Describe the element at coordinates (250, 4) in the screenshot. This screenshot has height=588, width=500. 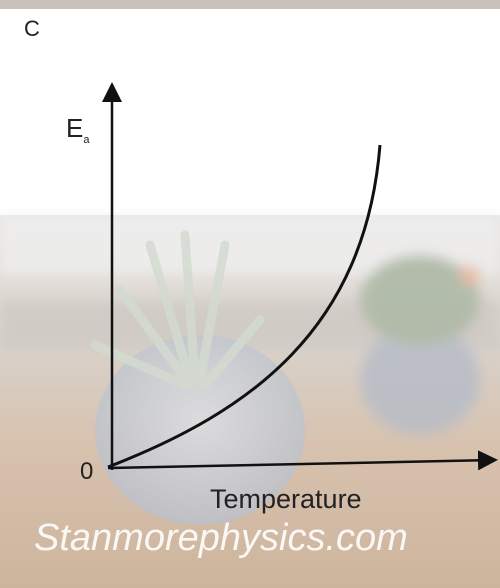
I see `photo-strip` at that location.